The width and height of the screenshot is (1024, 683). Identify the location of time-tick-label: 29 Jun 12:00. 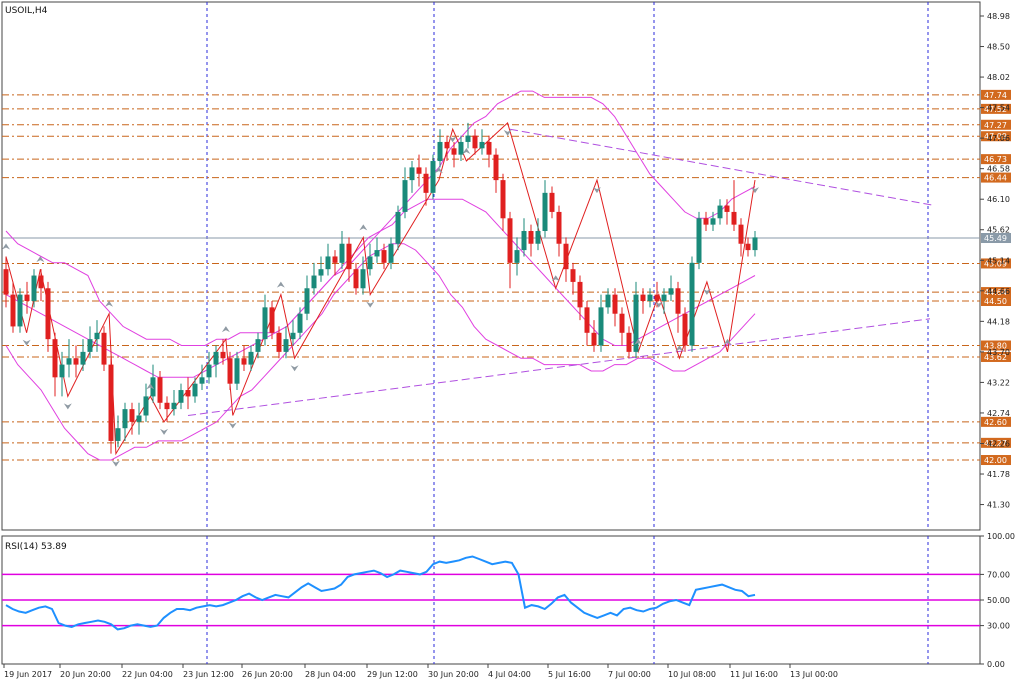
(392, 674).